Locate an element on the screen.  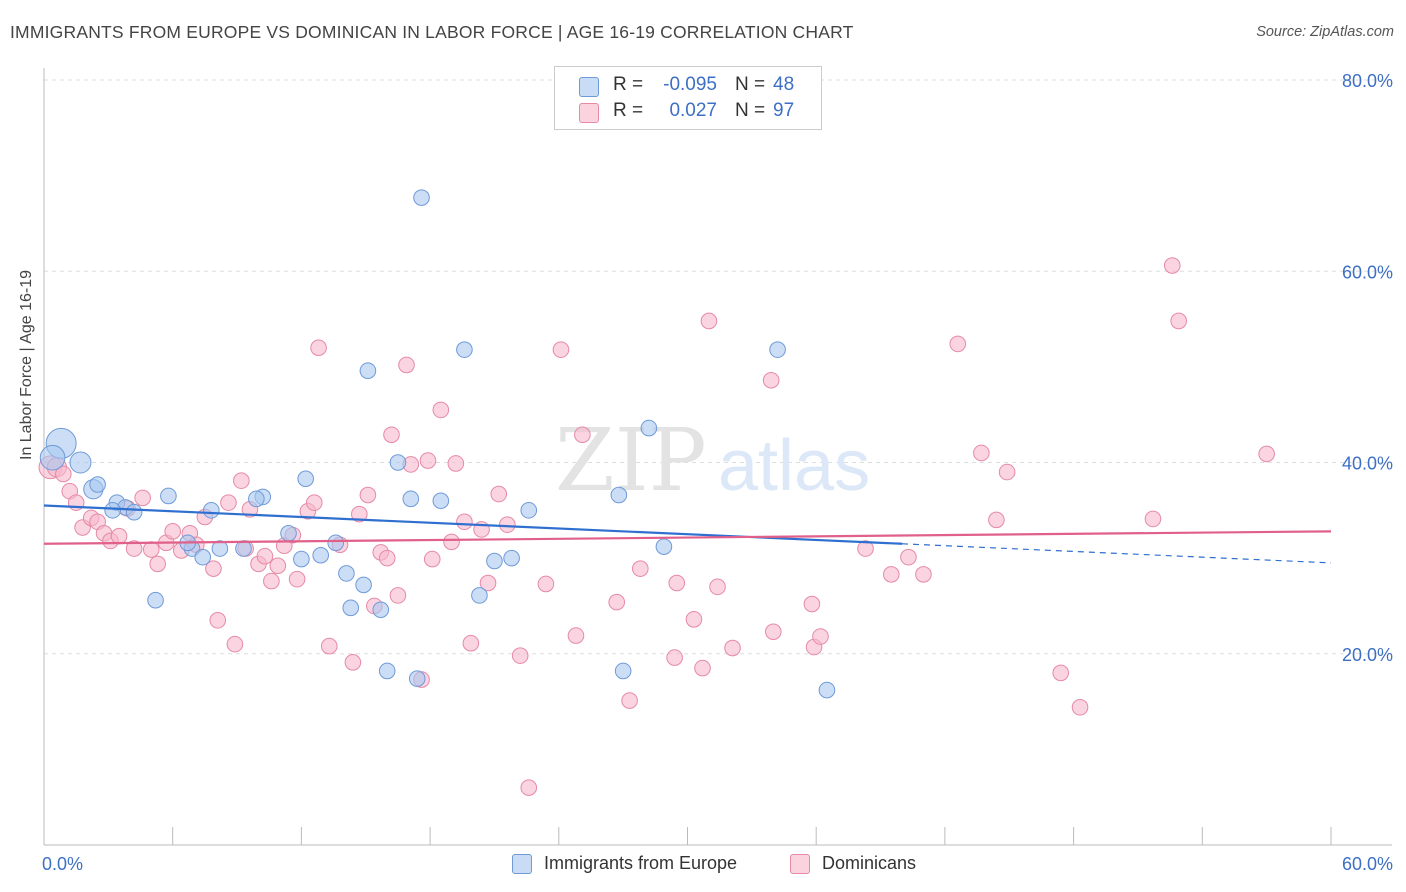
trend-lines is located at coordinates (687, 534).